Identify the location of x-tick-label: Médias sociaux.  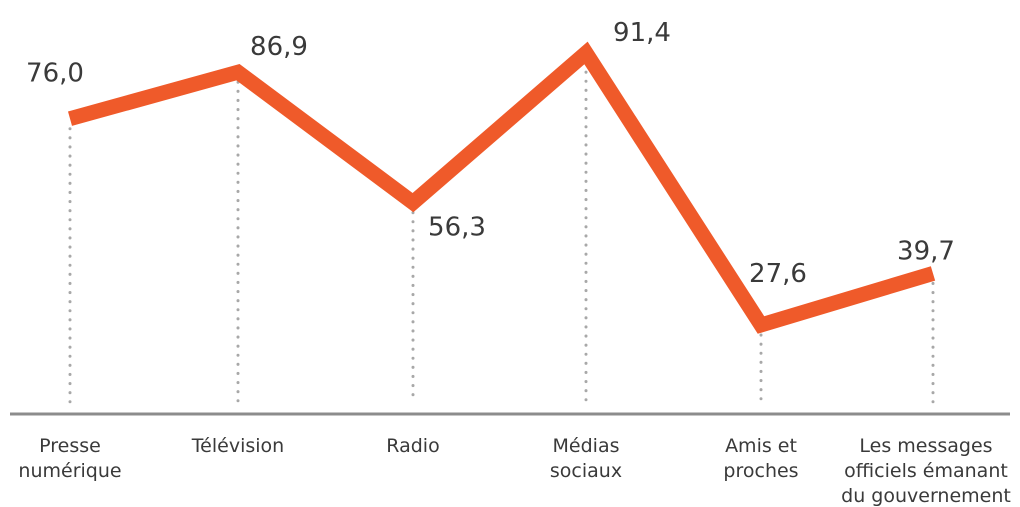
(586, 458).